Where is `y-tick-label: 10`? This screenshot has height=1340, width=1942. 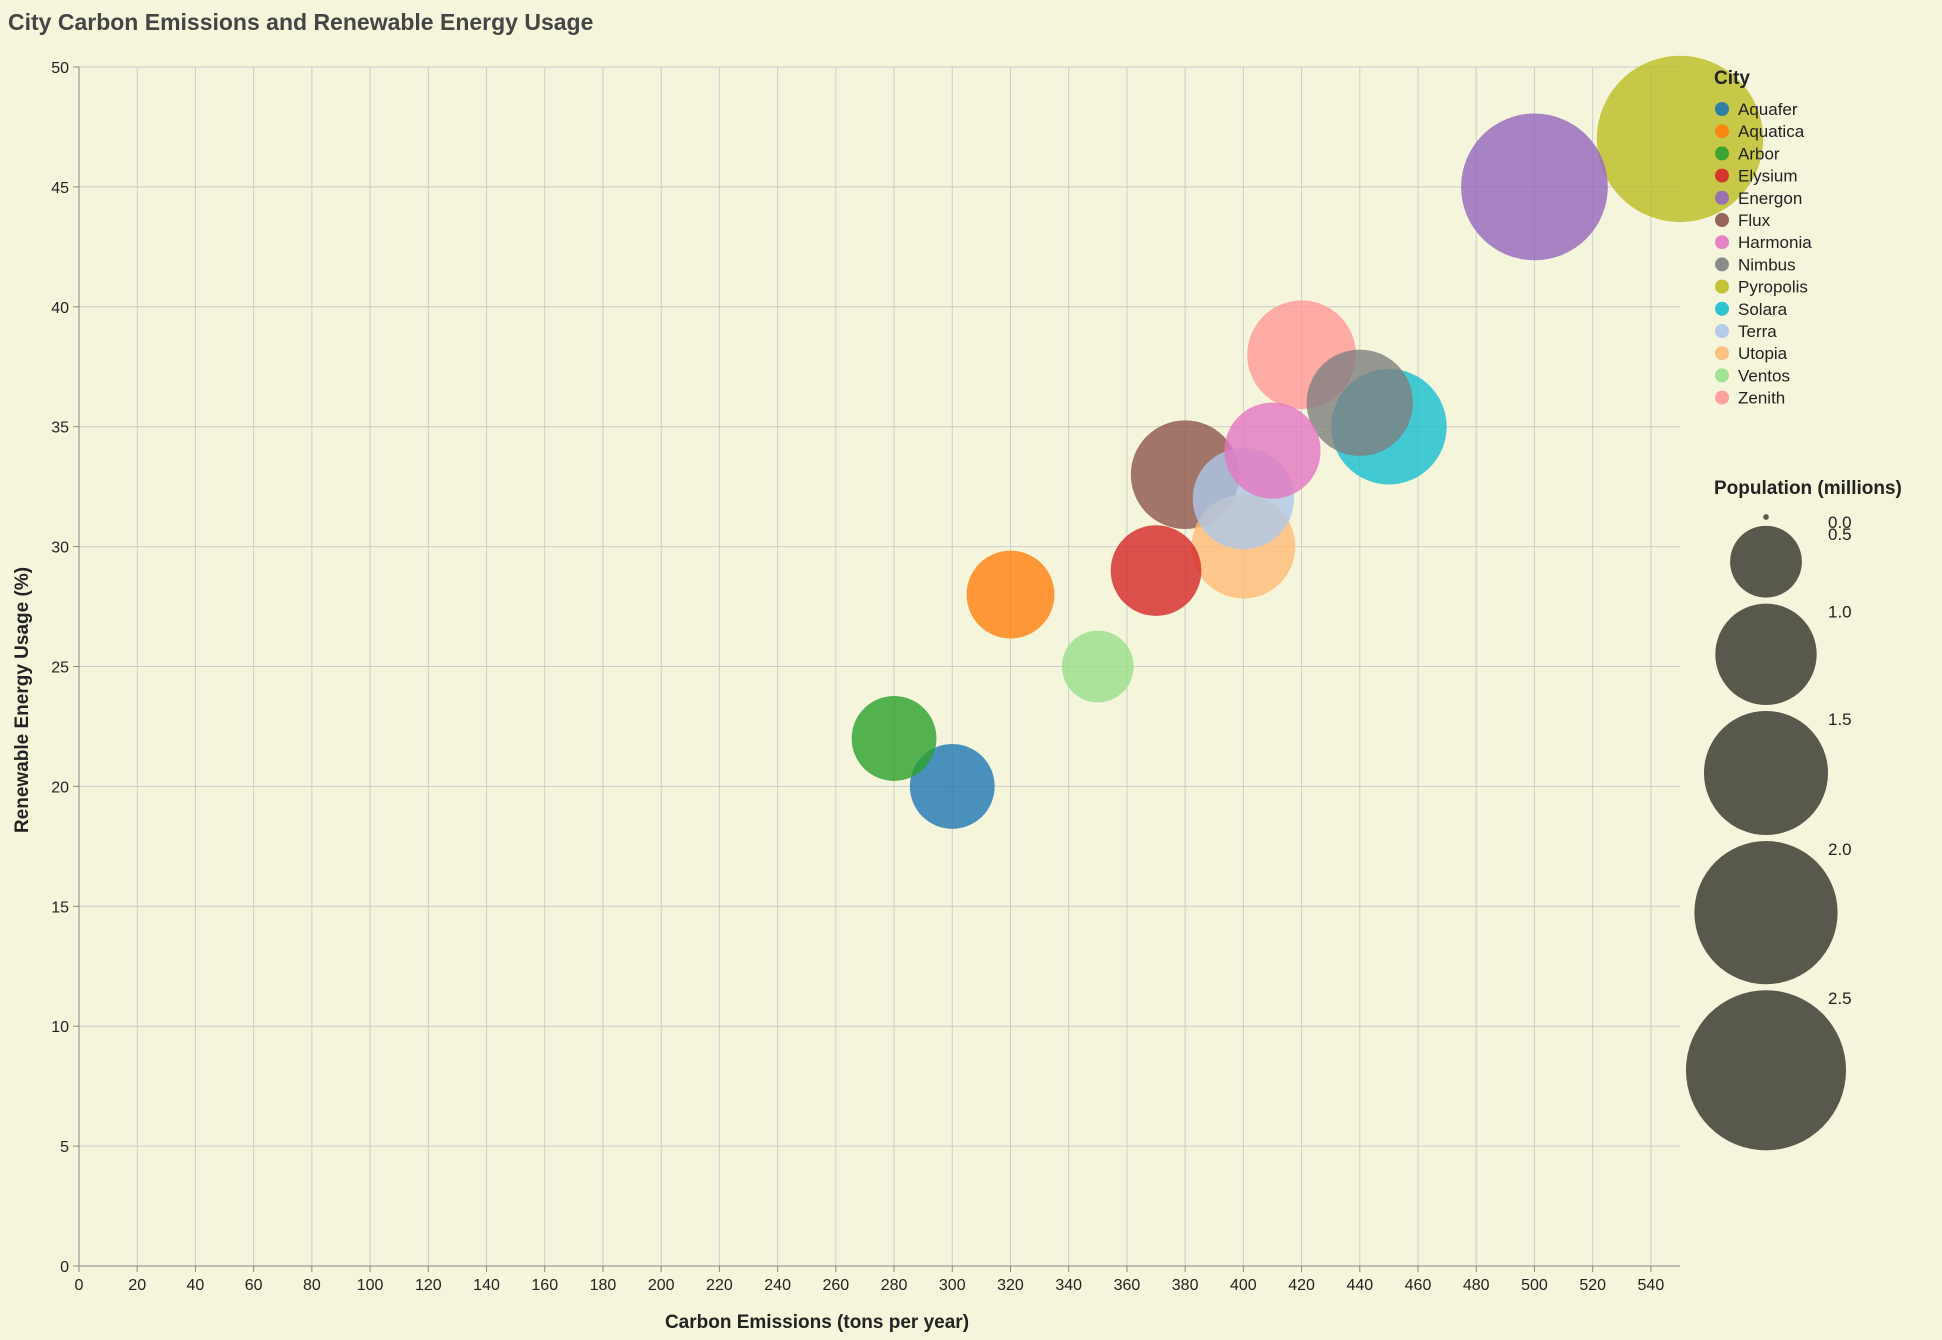 y-tick-label: 10 is located at coordinates (60, 1027).